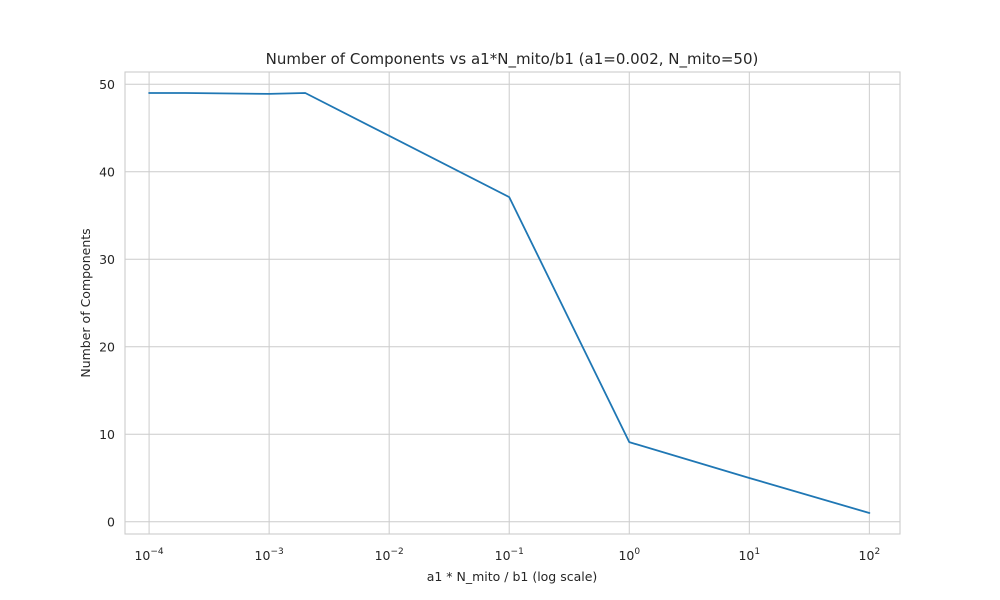 The image size is (1000, 600). What do you see at coordinates (148, 555) in the screenshot?
I see `x-tick-label: 10⁻⁴` at bounding box center [148, 555].